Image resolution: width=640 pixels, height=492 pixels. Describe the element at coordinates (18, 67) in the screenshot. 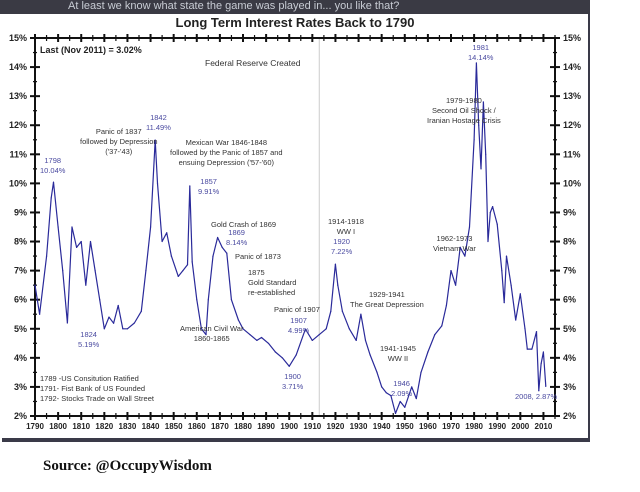

I see `y-tick-label-left: 14%` at that location.